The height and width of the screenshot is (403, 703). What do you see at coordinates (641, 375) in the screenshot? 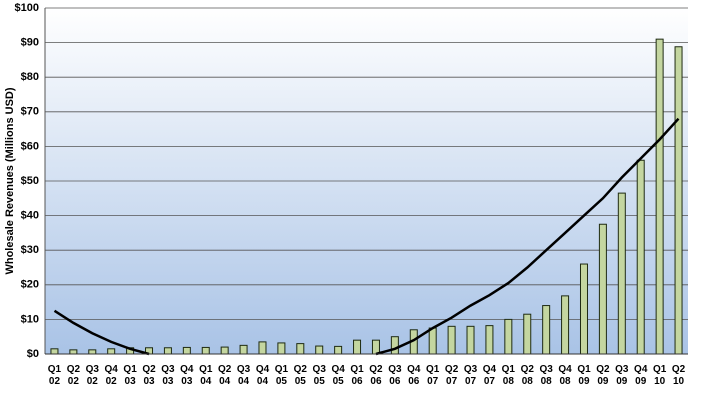
I see `x-tick-label: Q4 09` at bounding box center [641, 375].